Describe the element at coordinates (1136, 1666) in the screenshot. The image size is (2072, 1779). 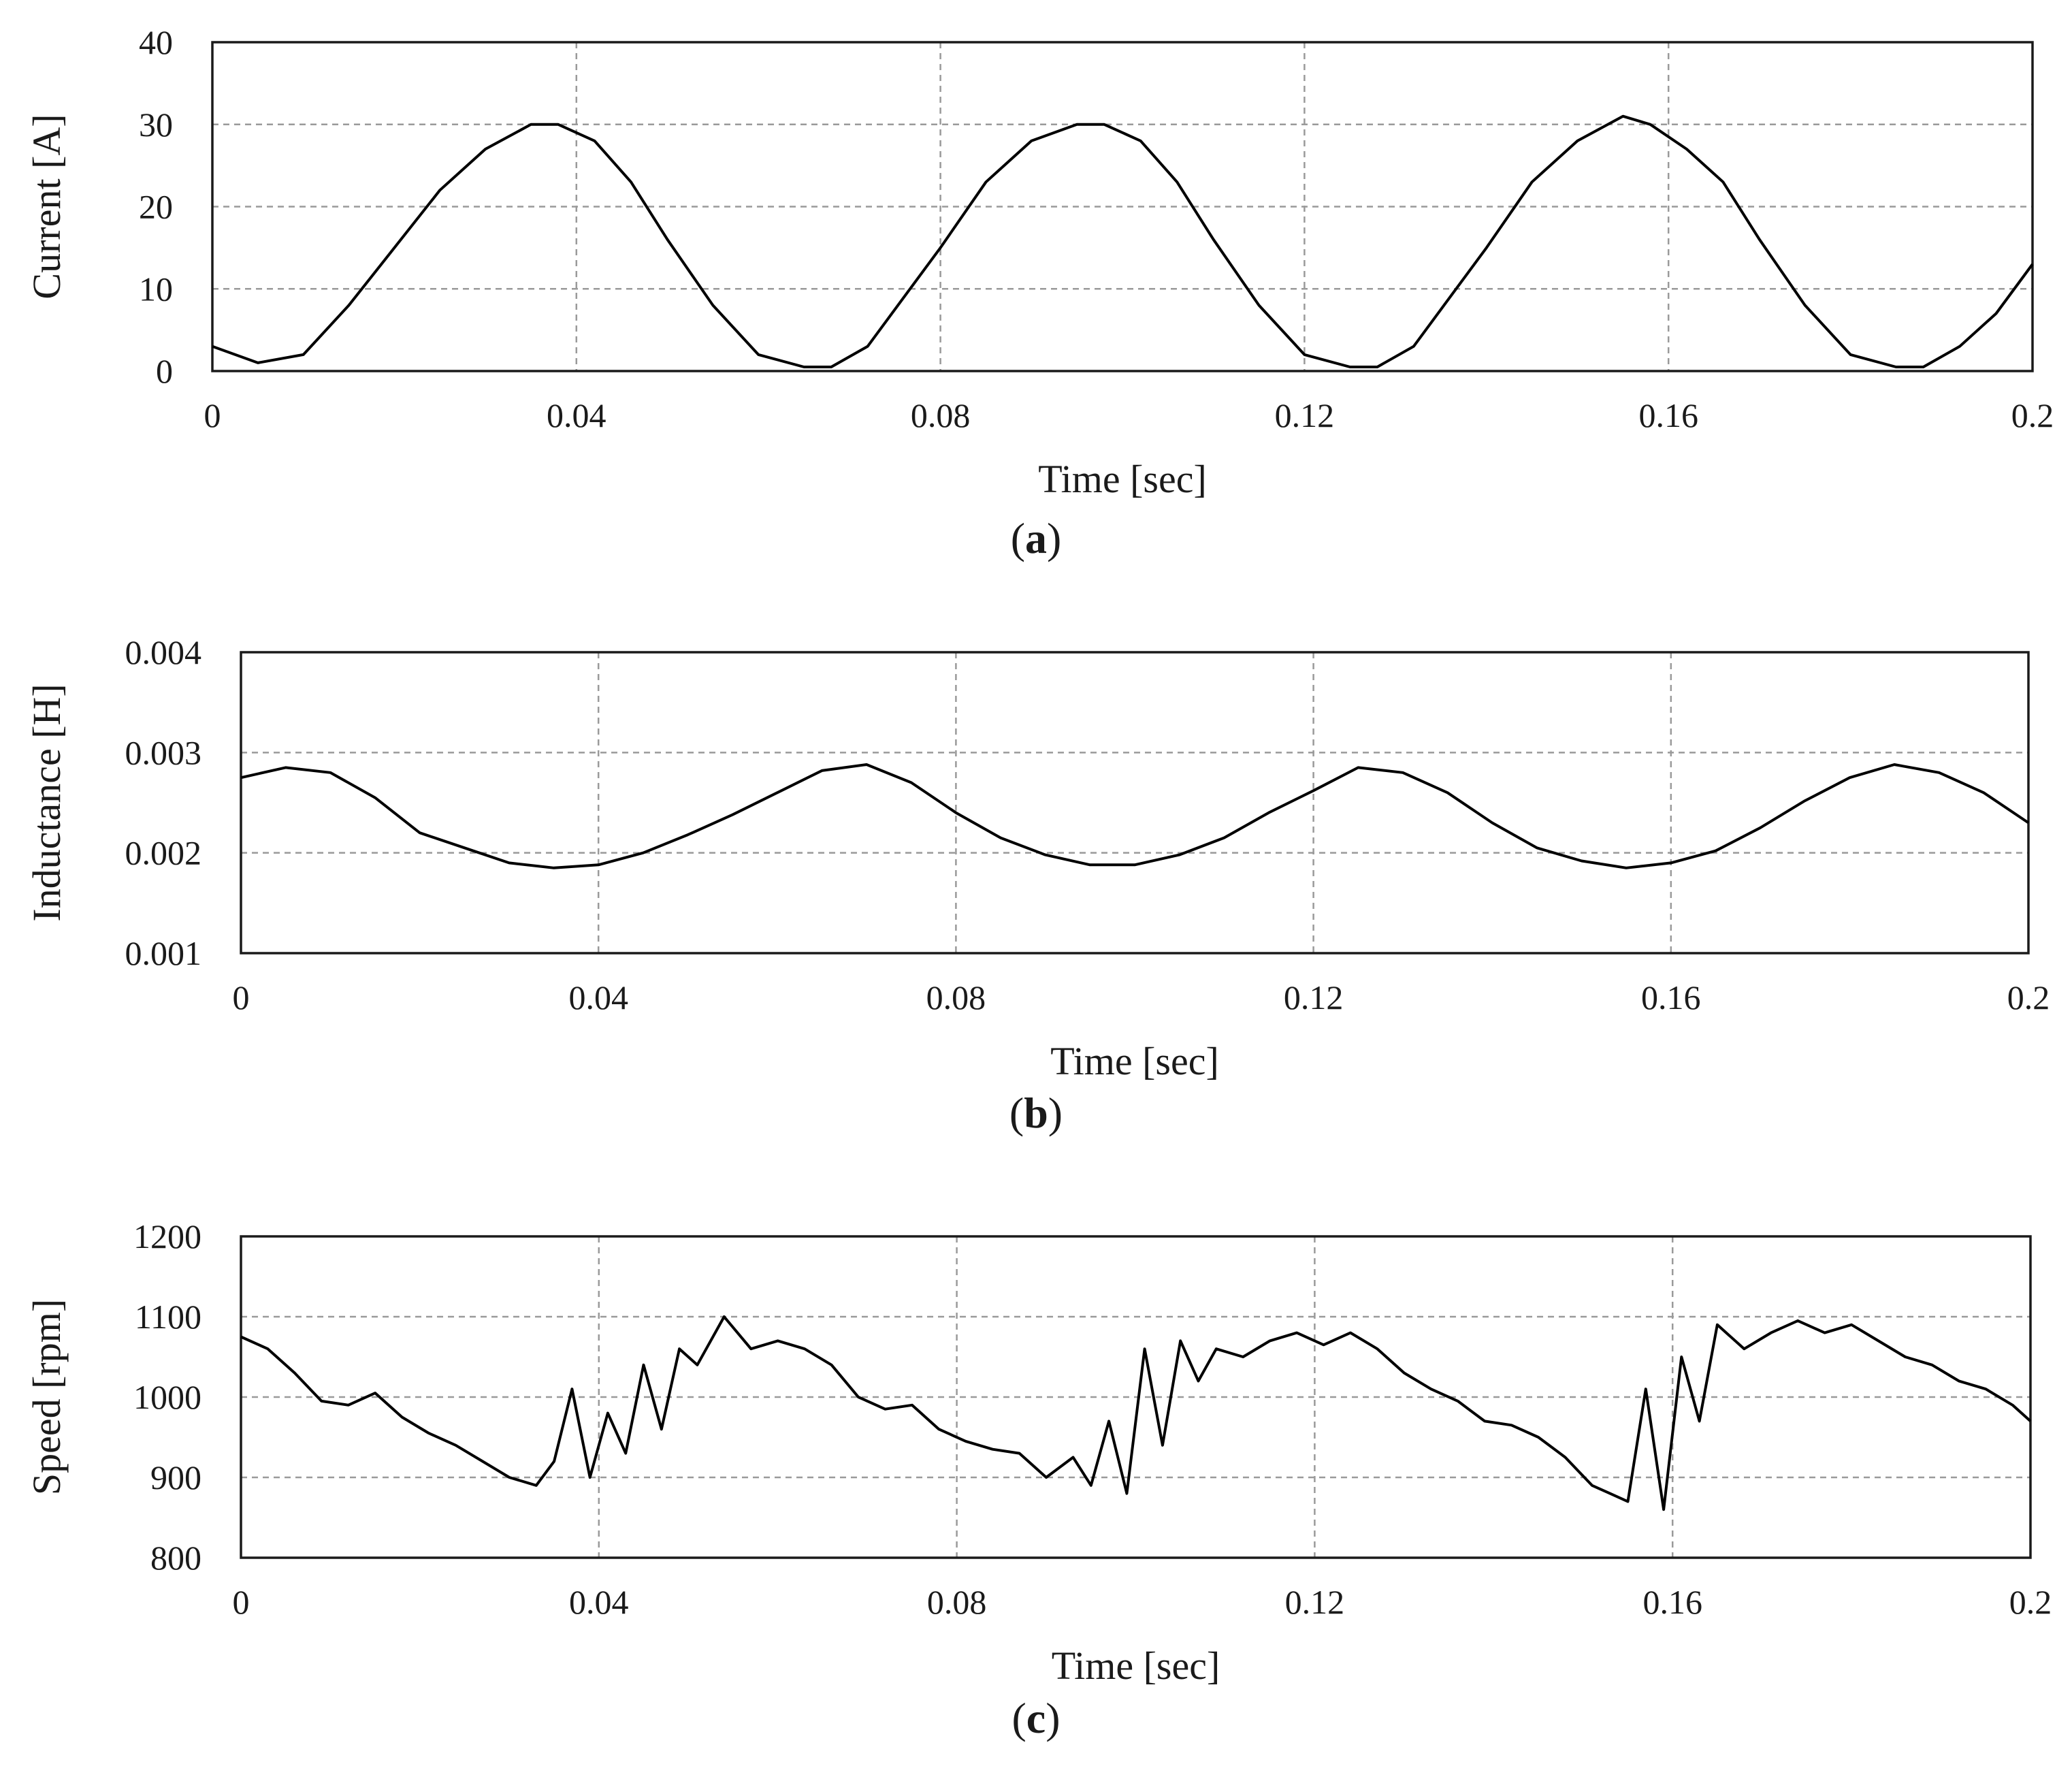
I see `x-axis-label-c: Time [sec]` at that location.